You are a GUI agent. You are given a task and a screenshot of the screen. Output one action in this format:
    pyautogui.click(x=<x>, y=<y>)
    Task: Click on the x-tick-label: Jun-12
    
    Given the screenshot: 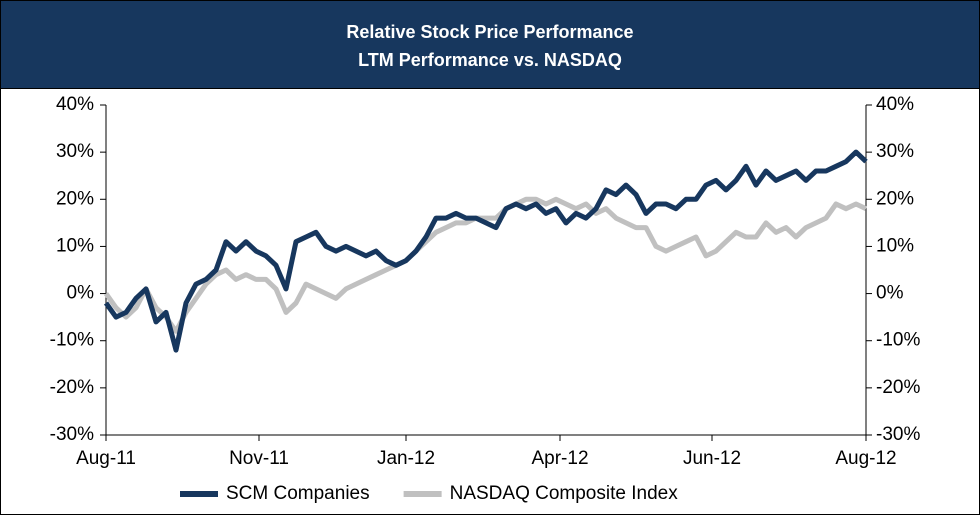 What is the action you would take?
    pyautogui.click(x=712, y=458)
    